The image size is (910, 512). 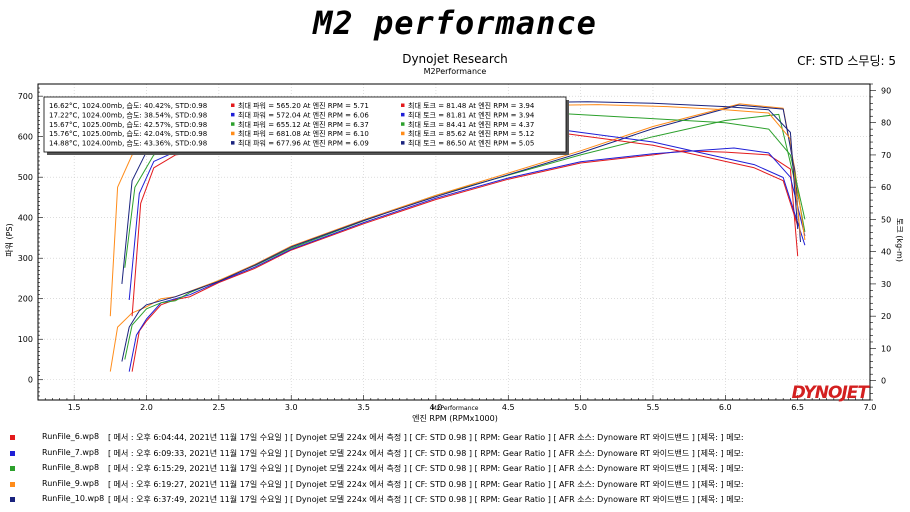 What do you see at coordinates (471, 124) in the screenshot?
I see `legend-max-torque: 최대 토크 = 84.41 At 엔진 RPM = 4.37` at bounding box center [471, 124].